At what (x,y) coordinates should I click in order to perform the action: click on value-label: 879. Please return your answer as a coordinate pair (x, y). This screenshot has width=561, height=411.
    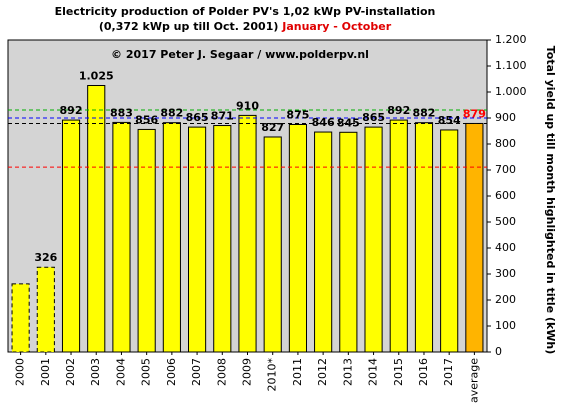
    Looking at the image, I should click on (474, 113).